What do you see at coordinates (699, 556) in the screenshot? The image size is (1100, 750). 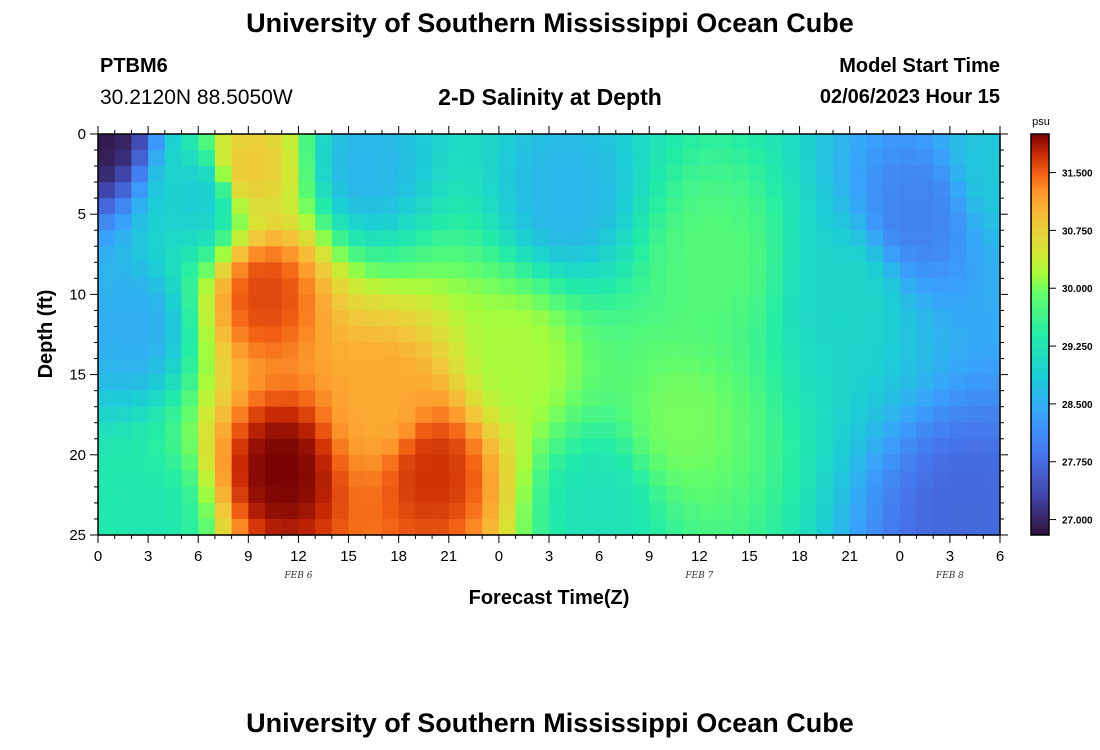 I see `x-tick-label: 12` at bounding box center [699, 556].